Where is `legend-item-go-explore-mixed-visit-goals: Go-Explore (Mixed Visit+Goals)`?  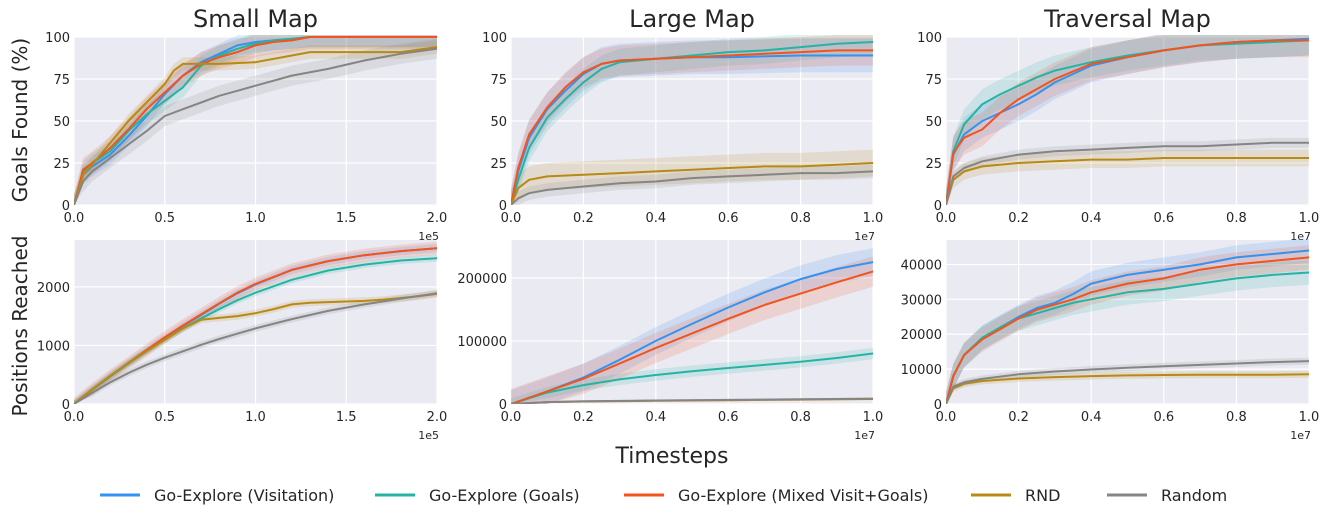
legend-item-go-explore-mixed-visit-goals: Go-Explore (Mixed Visit+Goals) is located at coordinates (776, 495).